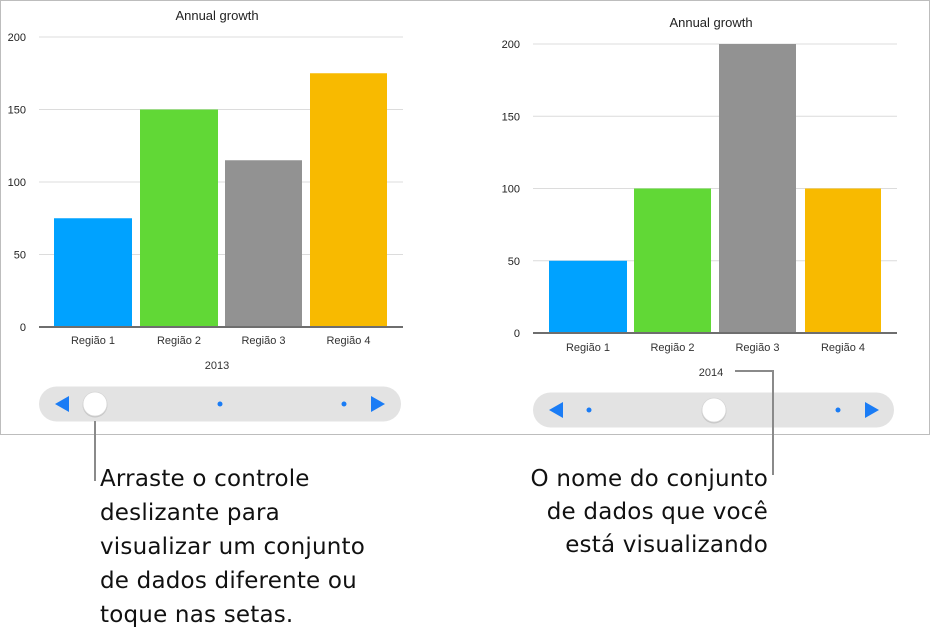 The image size is (931, 644). I want to click on dataset-name-label: 2013, so click(217, 366).